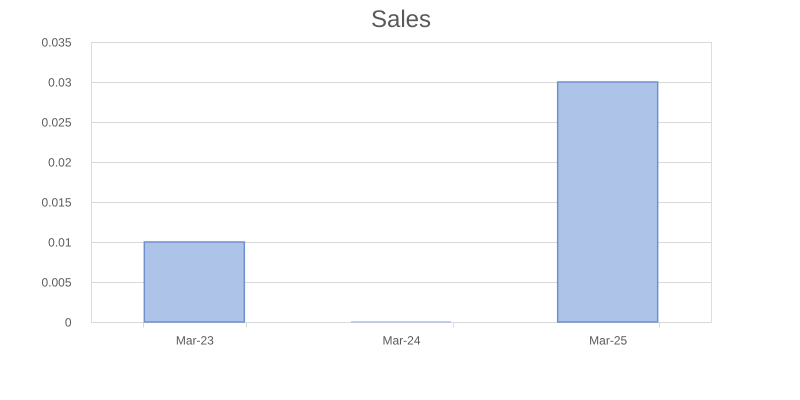  Describe the element at coordinates (56, 283) in the screenshot. I see `y-tick-label: 0.005` at that location.